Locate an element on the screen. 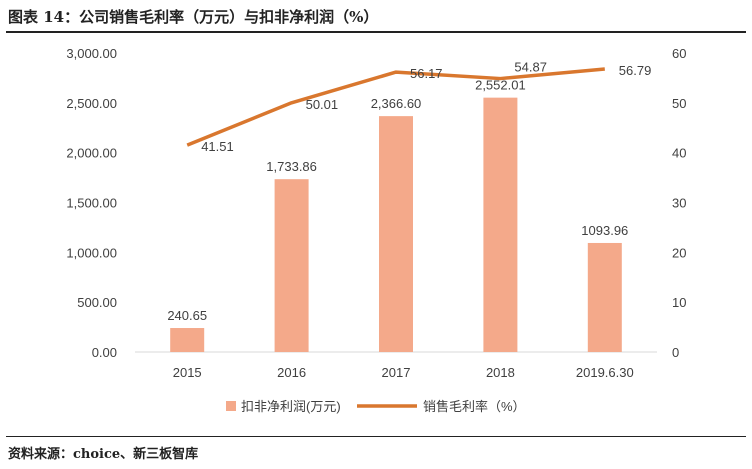 The image size is (752, 469). right-tick-label: 0 is located at coordinates (675, 352).